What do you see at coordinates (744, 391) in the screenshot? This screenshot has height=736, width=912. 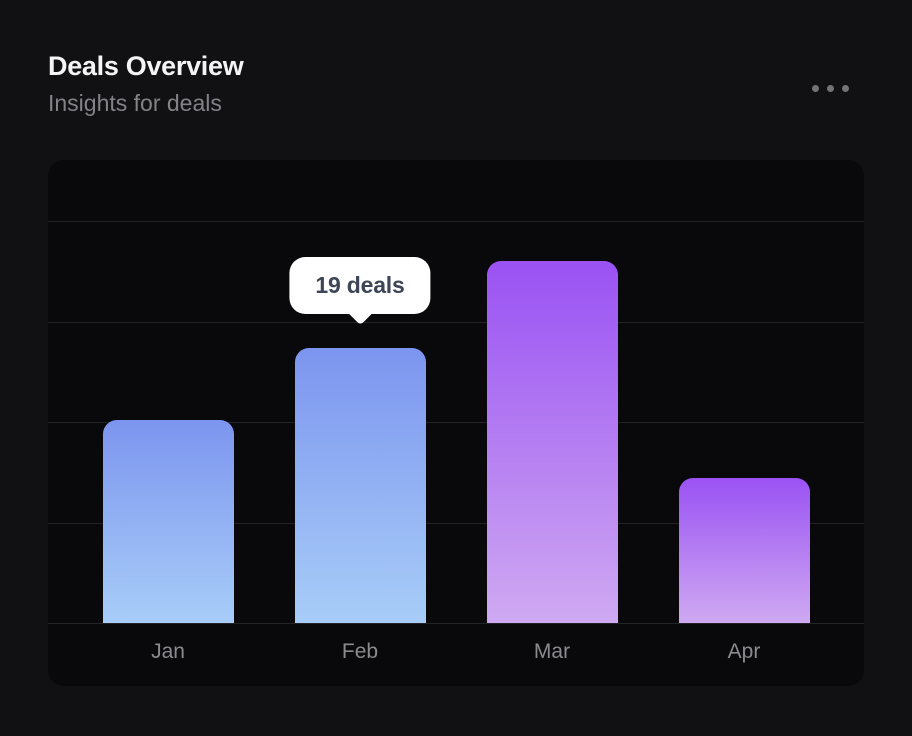 I see `bar-column-apr` at bounding box center [744, 391].